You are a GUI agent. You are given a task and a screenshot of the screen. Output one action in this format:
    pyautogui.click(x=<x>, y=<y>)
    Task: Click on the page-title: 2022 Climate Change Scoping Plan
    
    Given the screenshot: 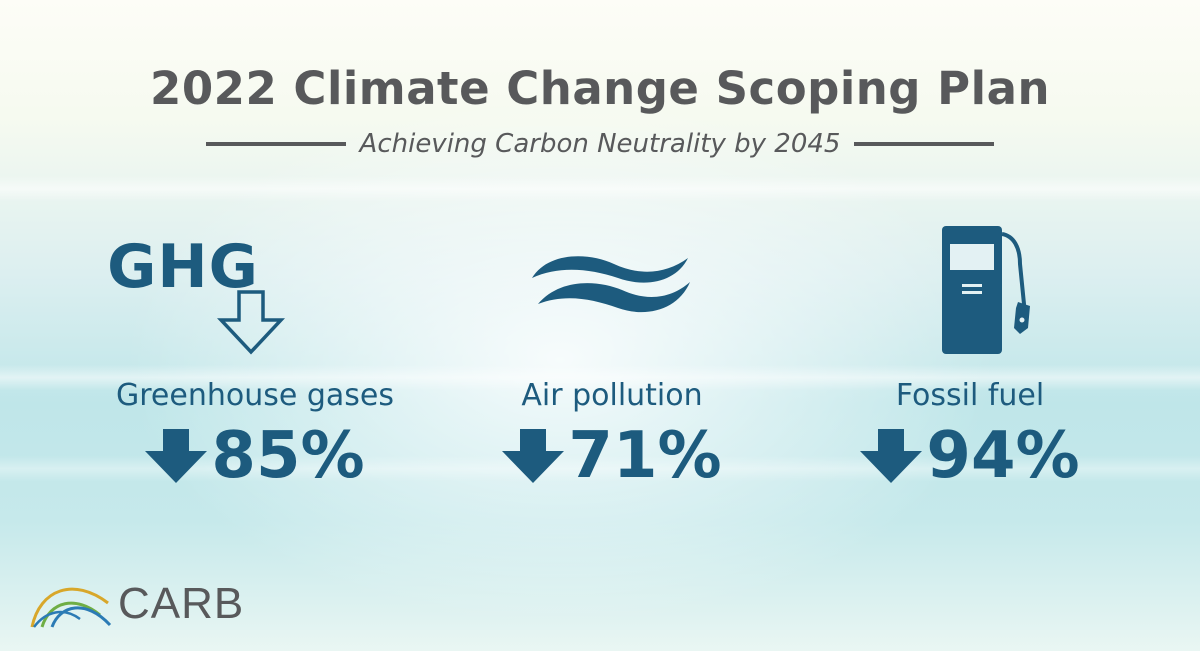 What is the action you would take?
    pyautogui.click(x=600, y=88)
    